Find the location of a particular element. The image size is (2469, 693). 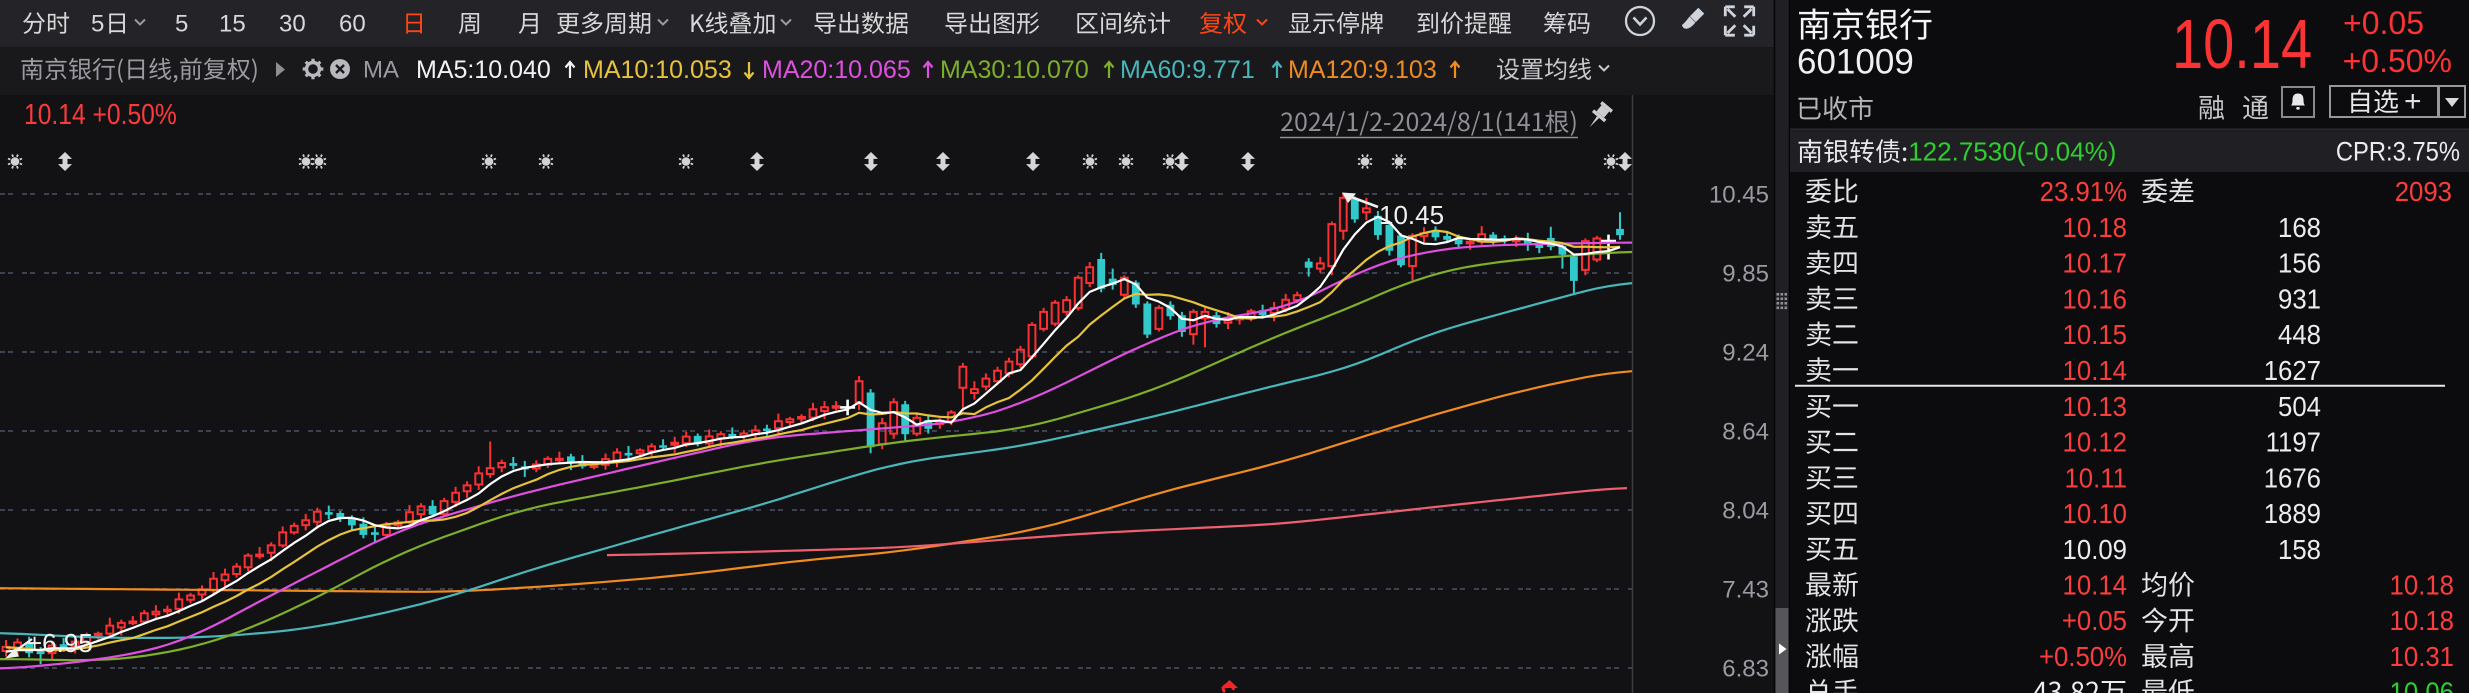

svg-text: MA10:10.053 is located at coordinates (657, 70).